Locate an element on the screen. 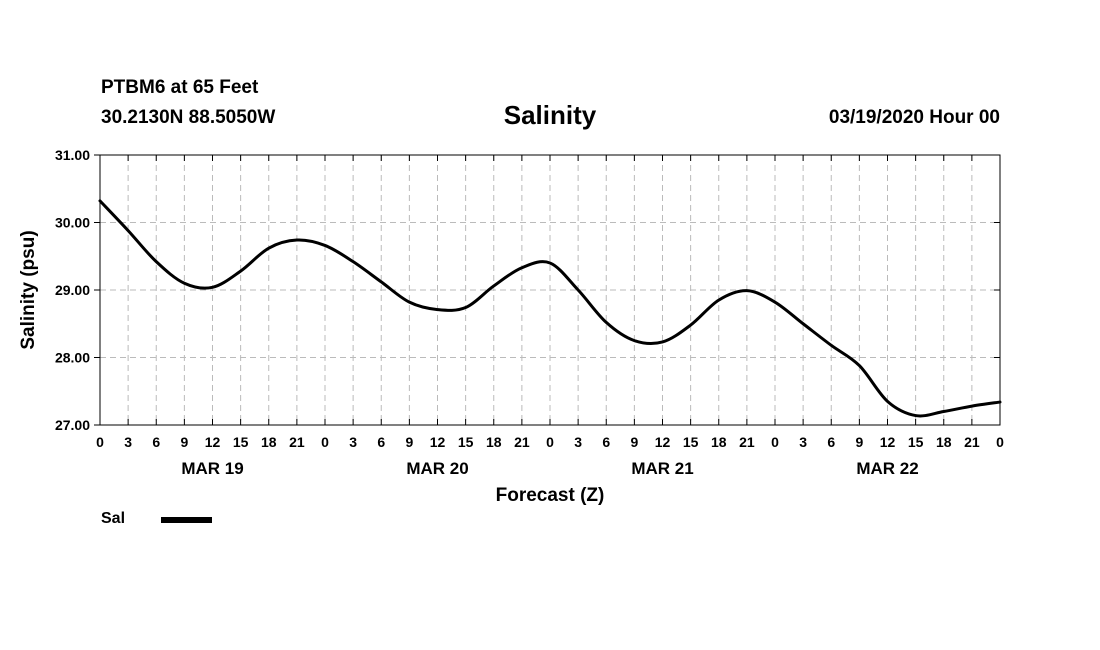 This screenshot has height=650, width=1100. legend-label: Sal is located at coordinates (113, 518).